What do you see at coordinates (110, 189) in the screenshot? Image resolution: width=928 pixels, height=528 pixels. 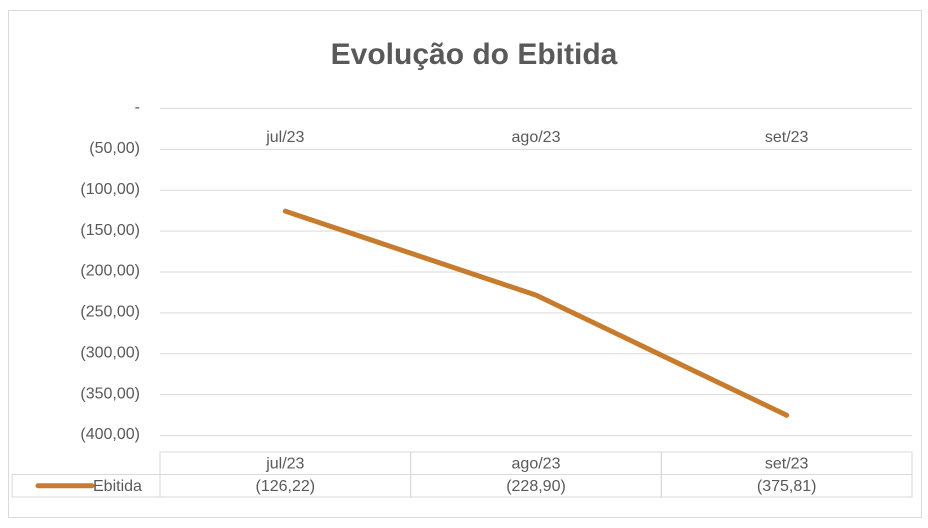 I see `y-tick-label: (100,00)` at bounding box center [110, 189].